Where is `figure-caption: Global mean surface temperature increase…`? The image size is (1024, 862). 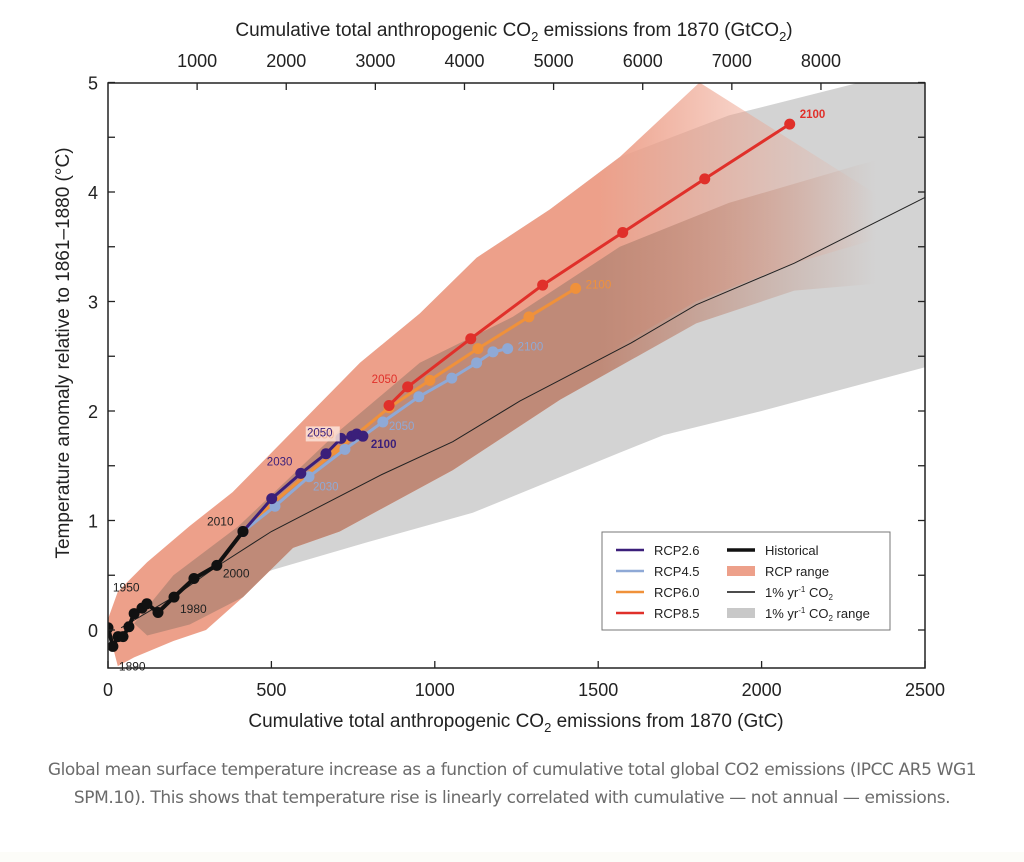 figure-caption: Global mean surface temperature increase… is located at coordinates (512, 784).